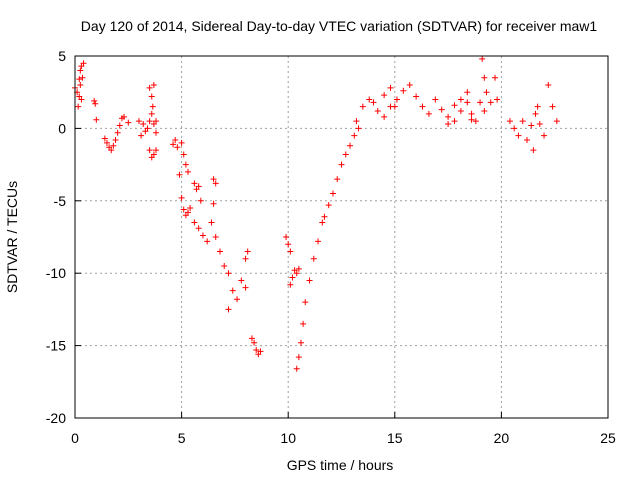 This screenshot has width=640, height=480. What do you see at coordinates (288, 438) in the screenshot?
I see `x-tick-label: 10` at bounding box center [288, 438].